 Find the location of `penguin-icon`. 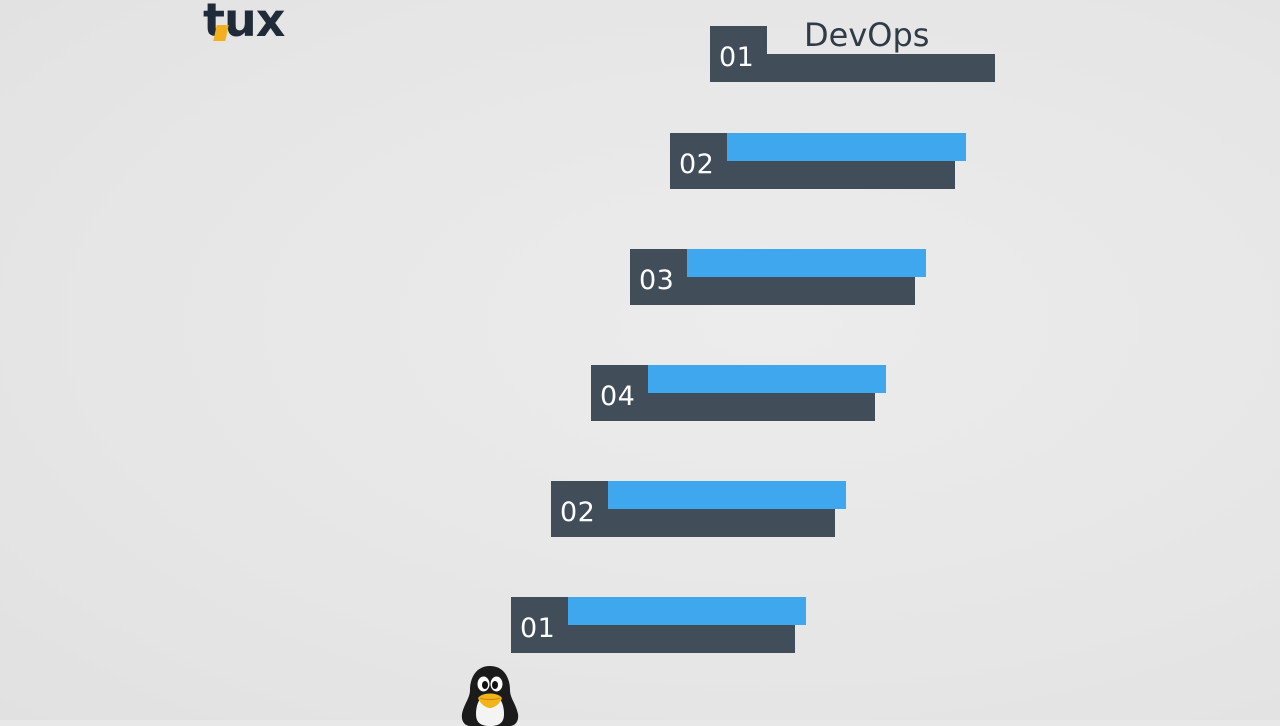

penguin-icon is located at coordinates (490, 696).